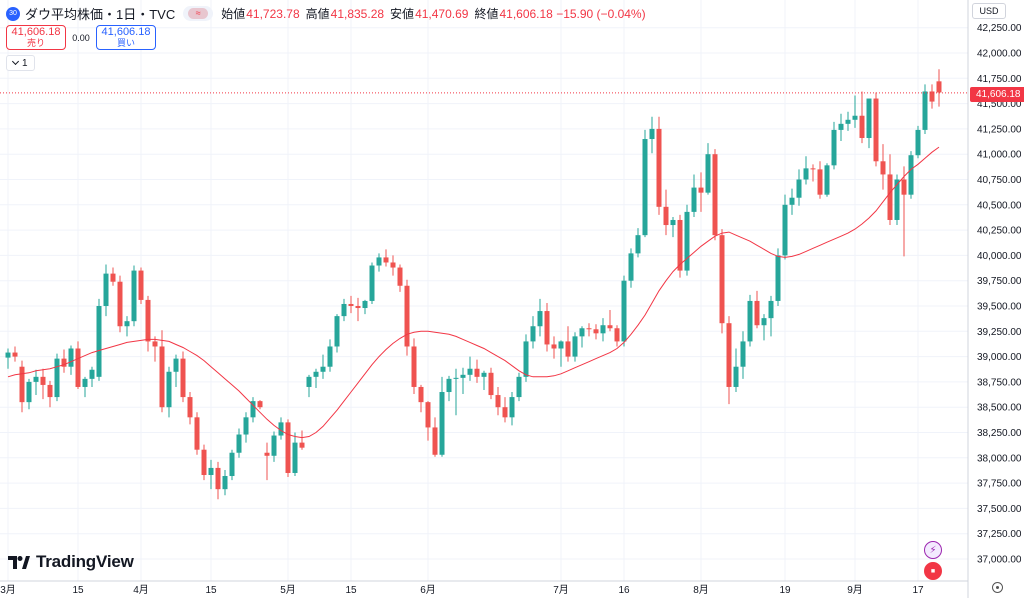 The height and width of the screenshot is (598, 1024). What do you see at coordinates (785, 590) in the screenshot?
I see `time-tick-label: 19` at bounding box center [785, 590].